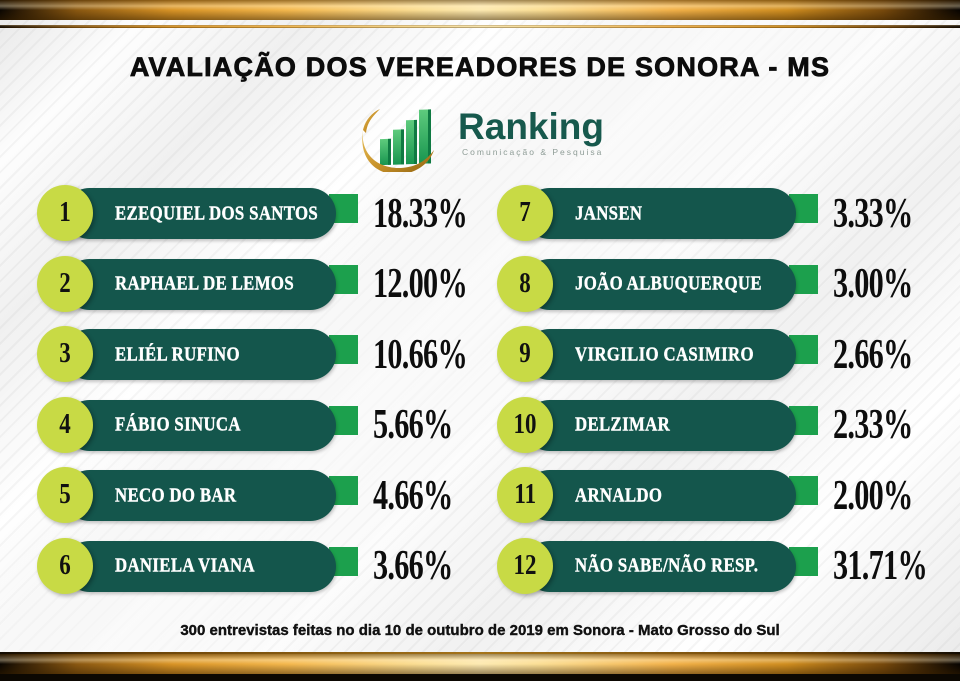 Image resolution: width=960 pixels, height=681 pixels. I want to click on ranking-row: VIRGILIO CASIMIRO 9 2.66%, so click(713, 354).